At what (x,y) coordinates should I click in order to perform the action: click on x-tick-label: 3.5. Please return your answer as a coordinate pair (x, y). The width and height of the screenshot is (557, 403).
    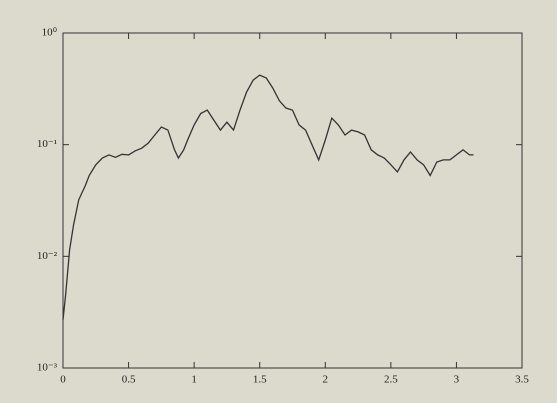
    Looking at the image, I should click on (522, 380).